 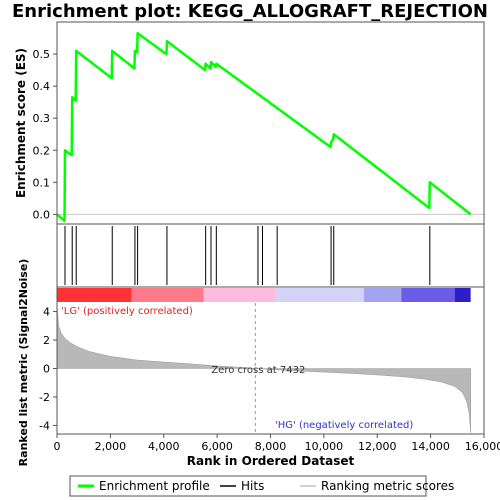 What do you see at coordinates (42, 182) in the screenshot?
I see `es-y-tick-label: 0.1` at bounding box center [42, 182].